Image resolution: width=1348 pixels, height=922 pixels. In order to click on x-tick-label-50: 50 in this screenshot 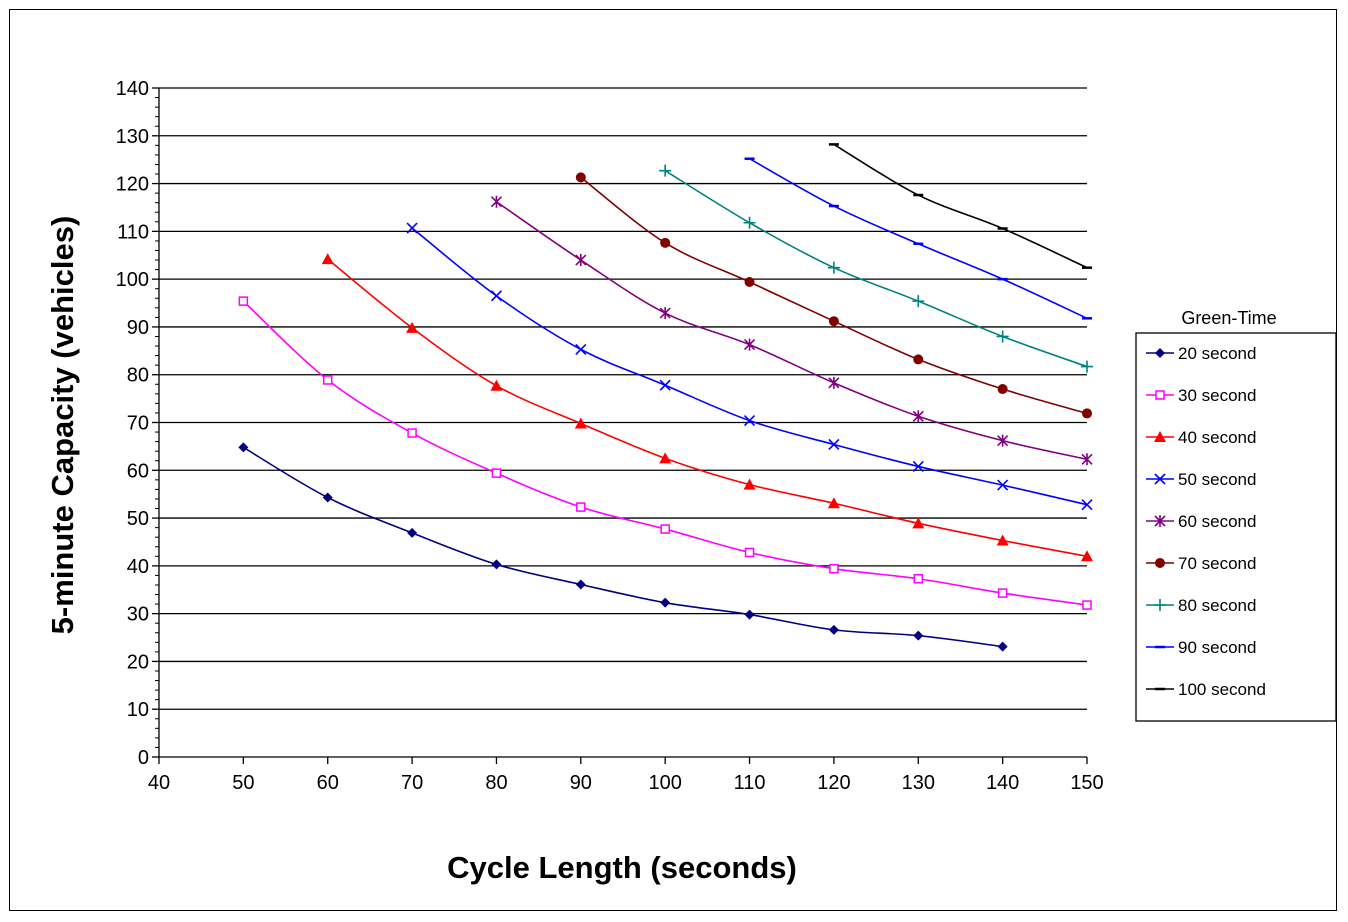, I will do `click(243, 783)`.